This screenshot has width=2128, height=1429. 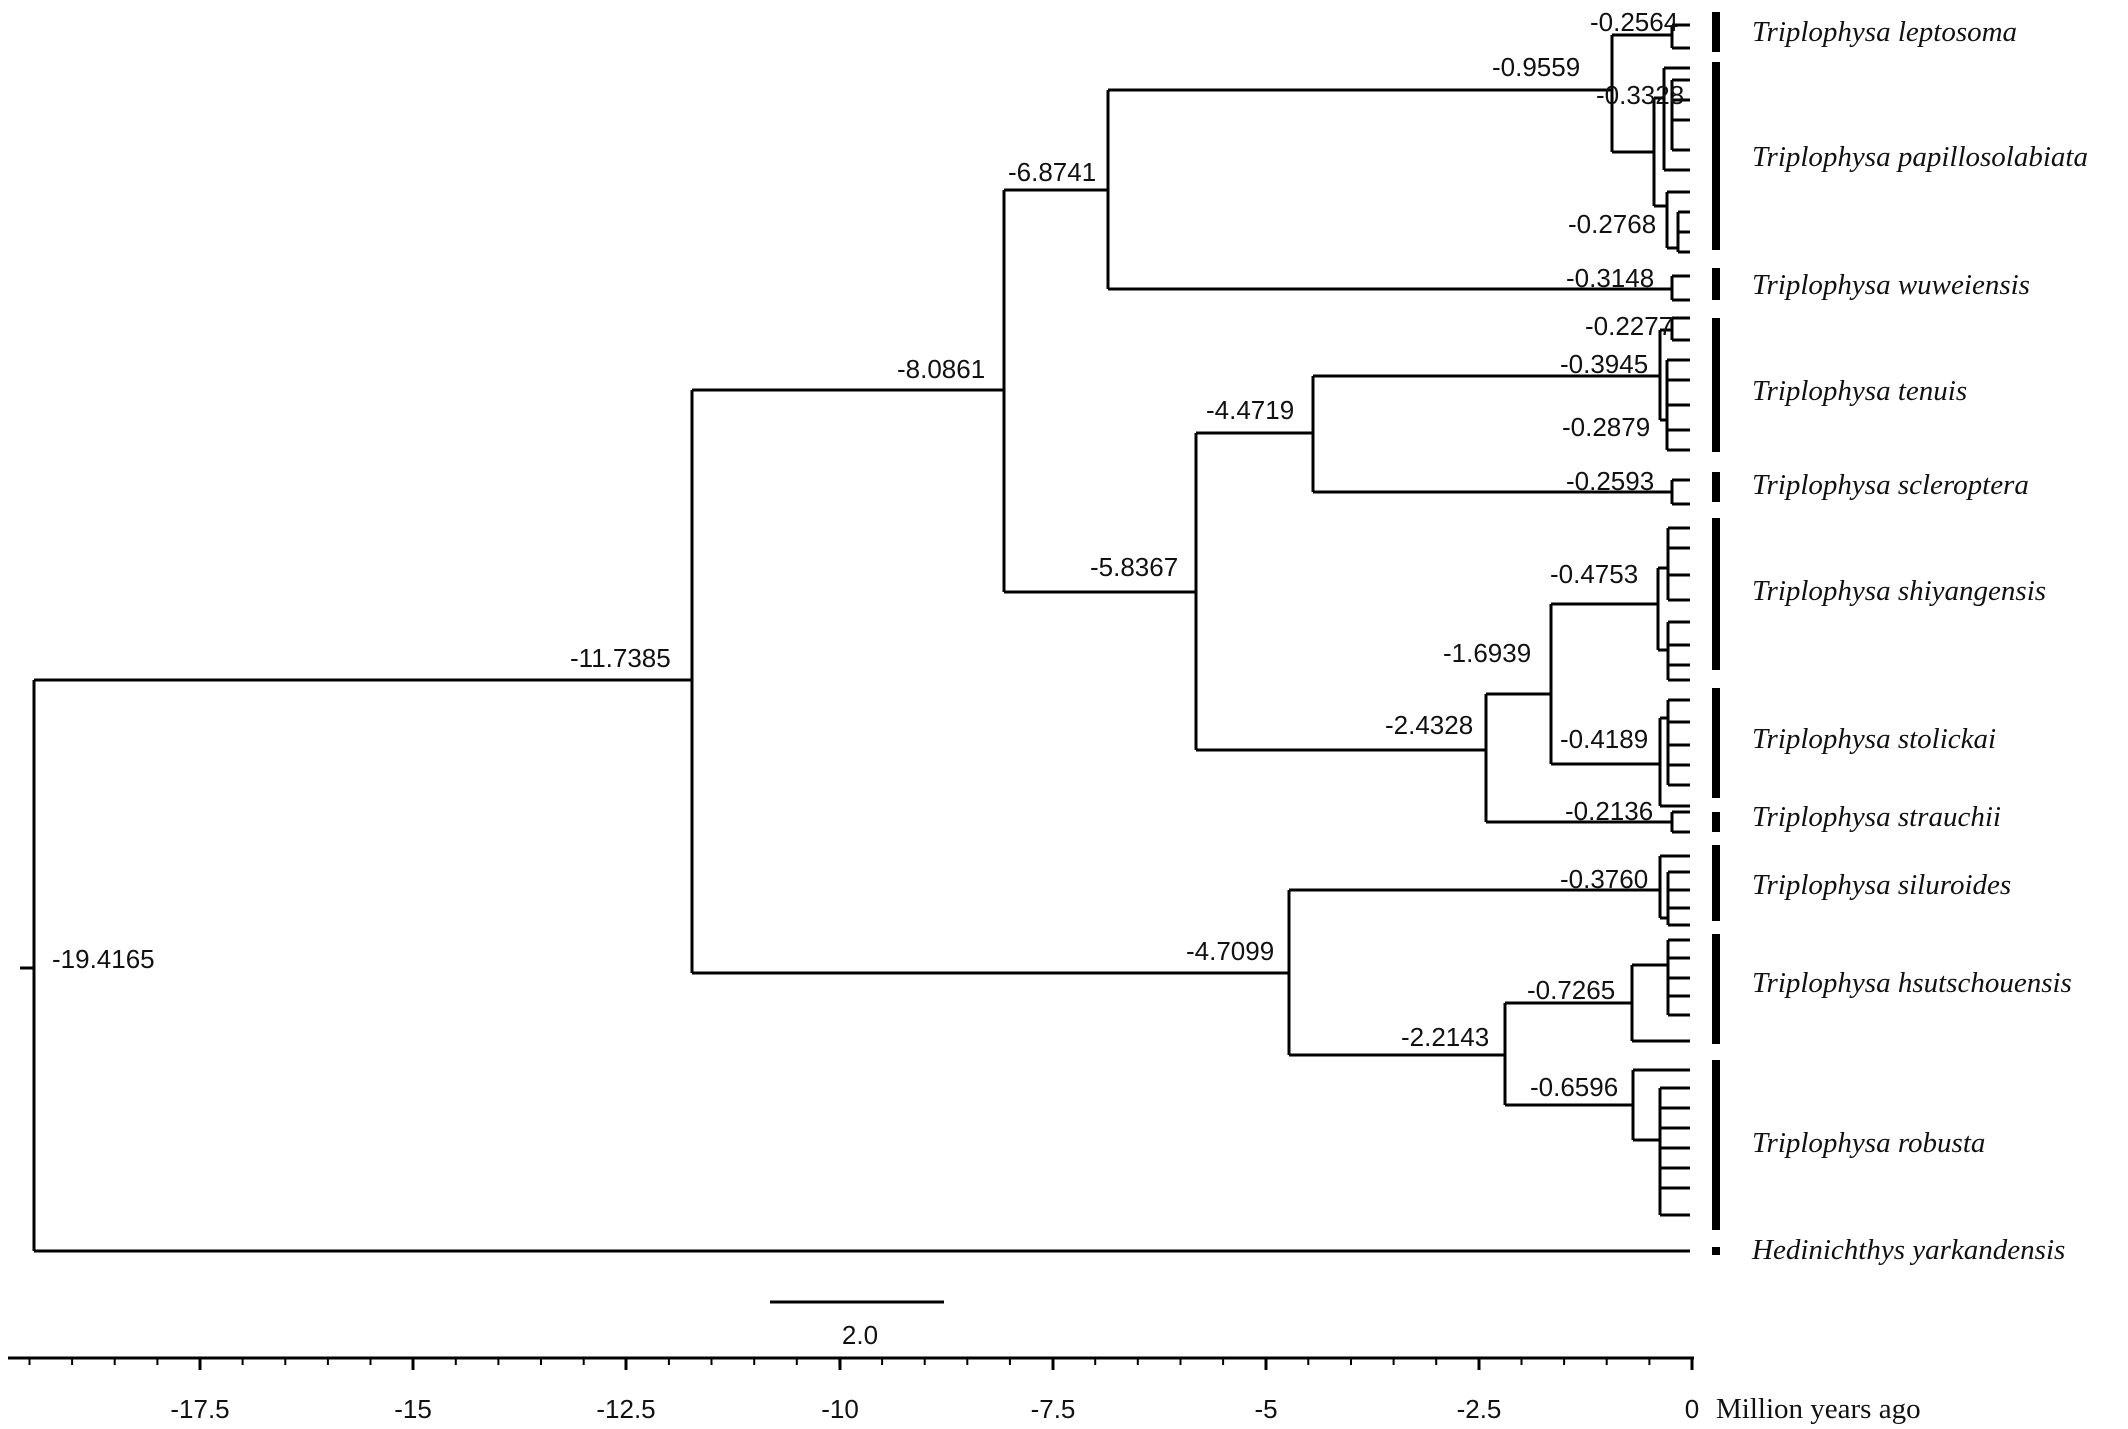 What do you see at coordinates (941, 369) in the screenshot?
I see `node-label-n2: -8.0861` at bounding box center [941, 369].